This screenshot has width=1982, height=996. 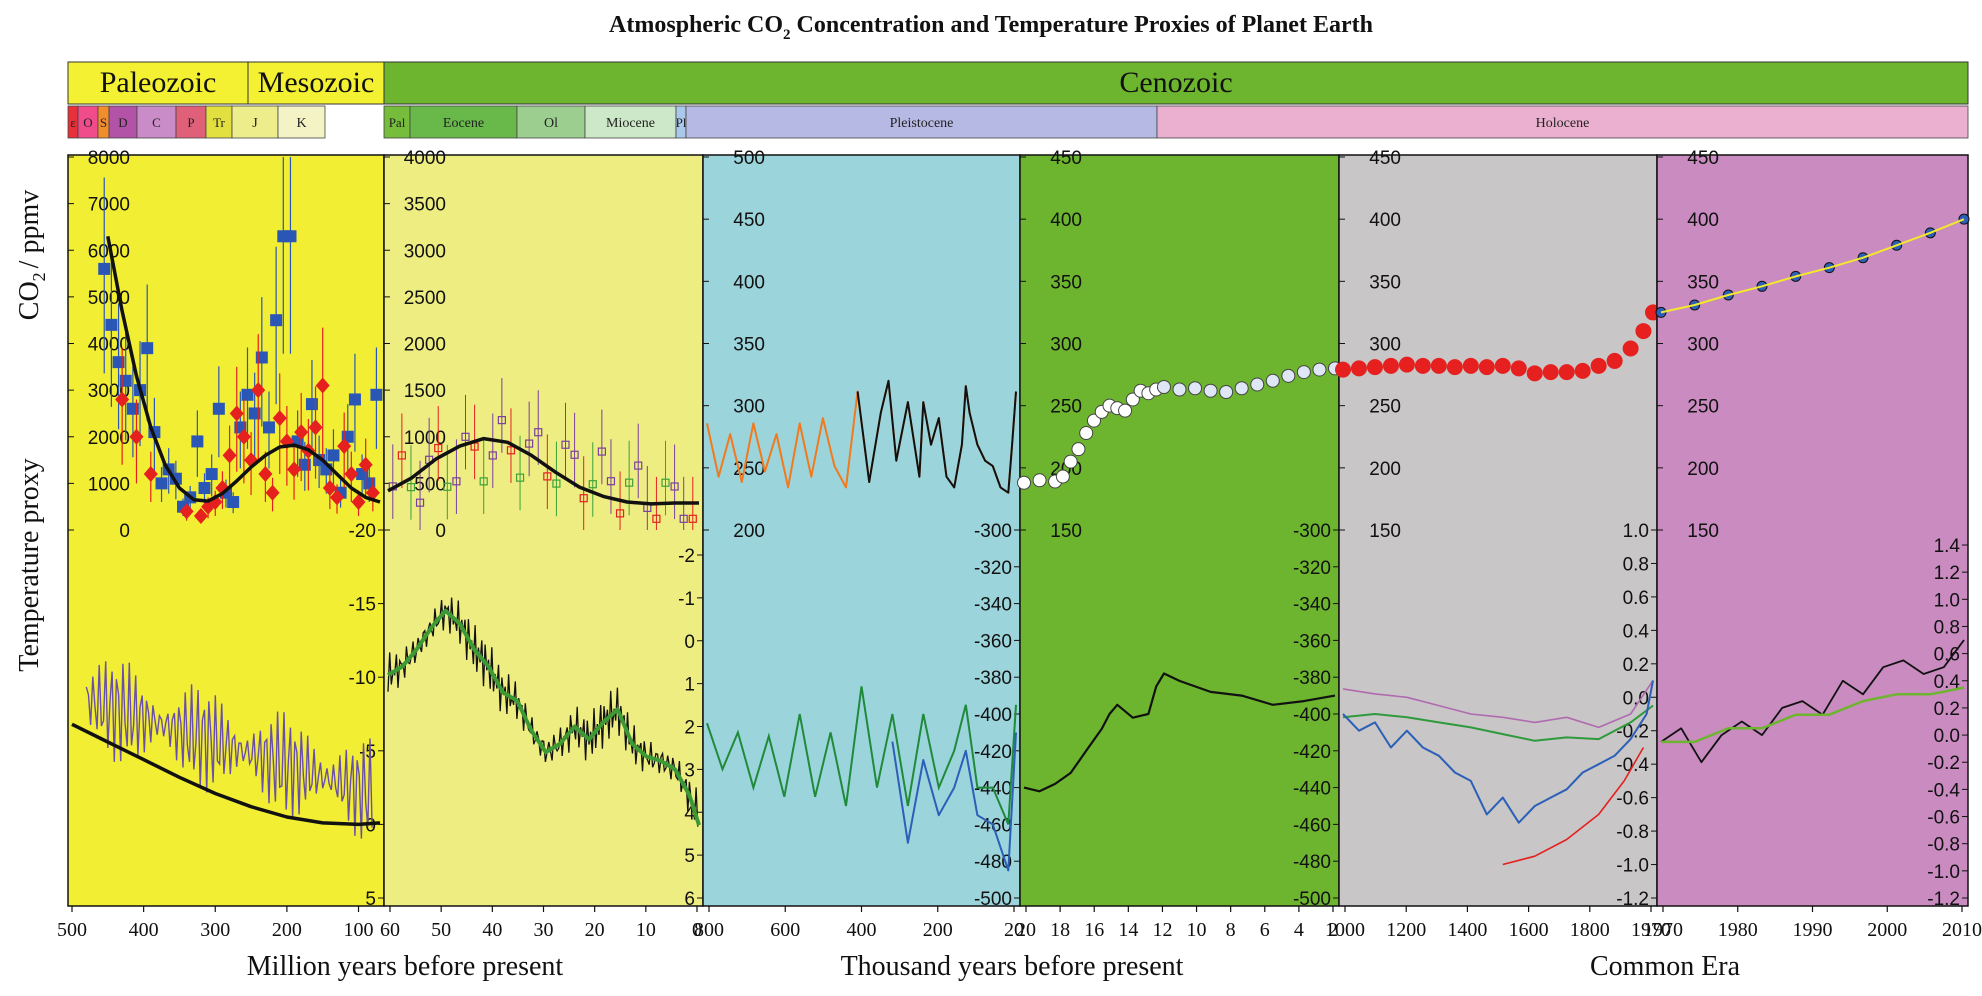 What do you see at coordinates (1636, 564) in the screenshot?
I see `temp-tick-label-millennium-1: 0.8` at bounding box center [1636, 564].